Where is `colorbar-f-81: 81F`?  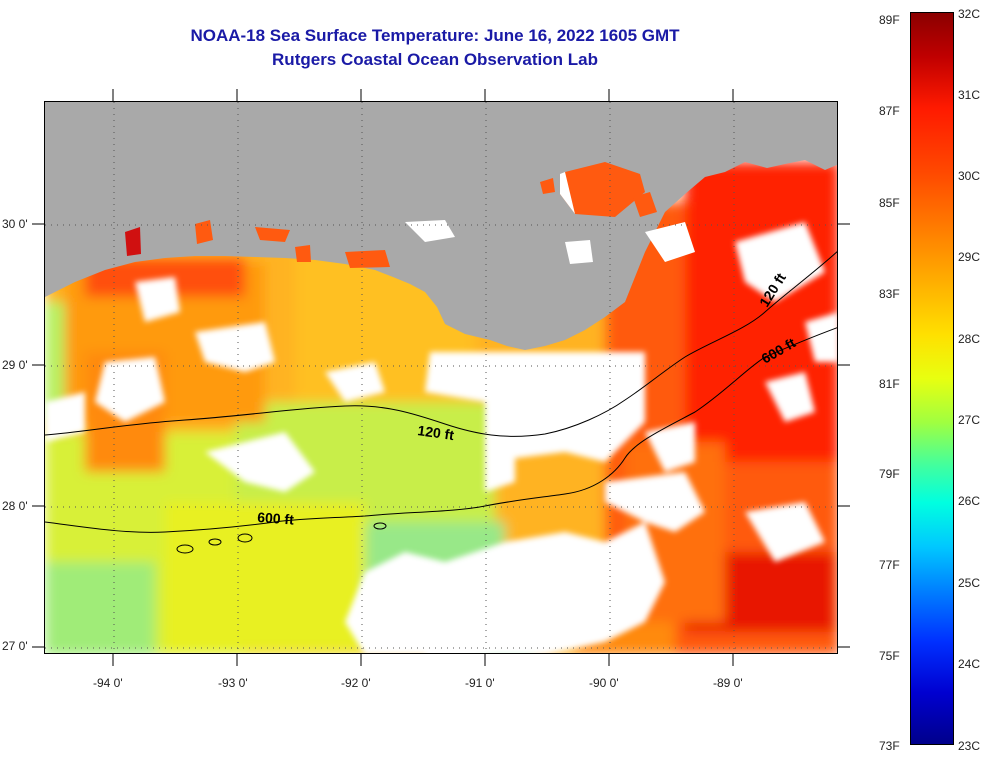 colorbar-f-81: 81F is located at coordinates (889, 384).